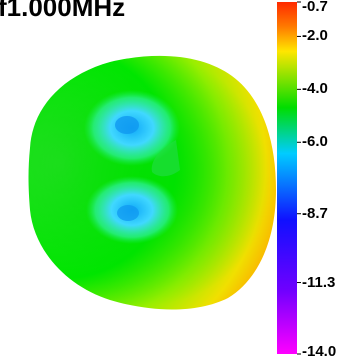 Image resolution: width=354 pixels, height=360 pixels. Describe the element at coordinates (315, 142) in the screenshot. I see `colorbar-tick-label: -6.0` at that location.